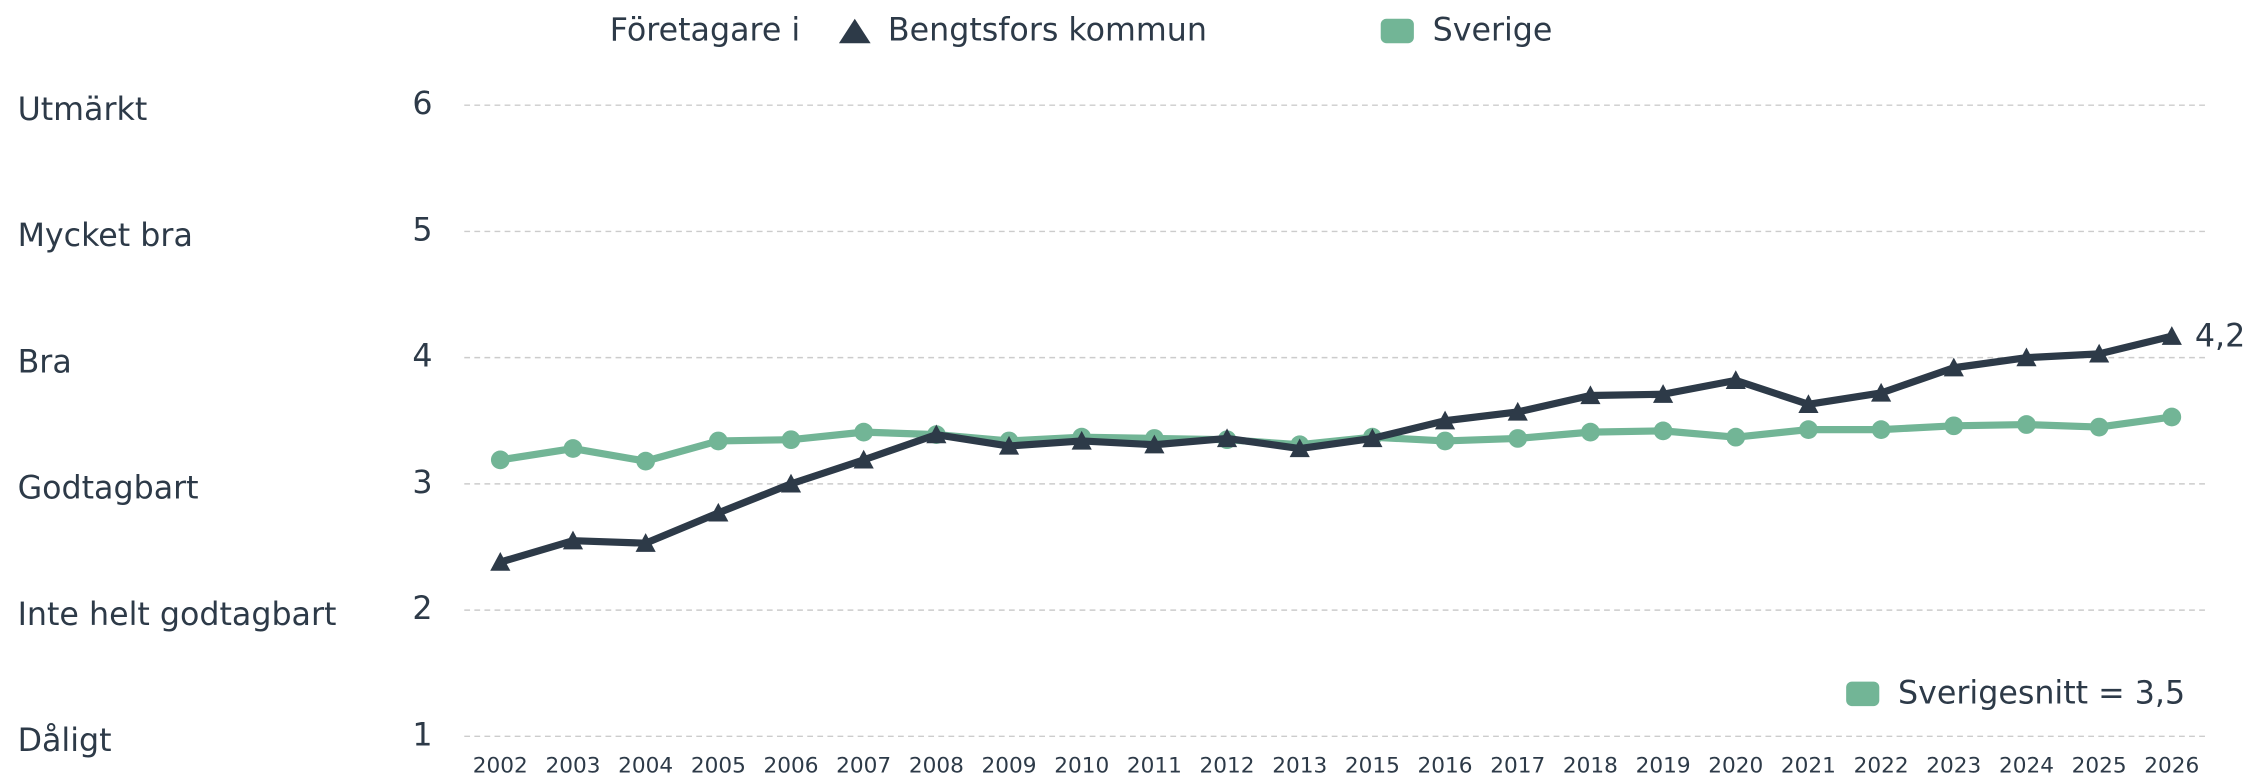  What do you see at coordinates (65, 740) in the screenshot?
I see `y-level-label: Dåligt` at bounding box center [65, 740].